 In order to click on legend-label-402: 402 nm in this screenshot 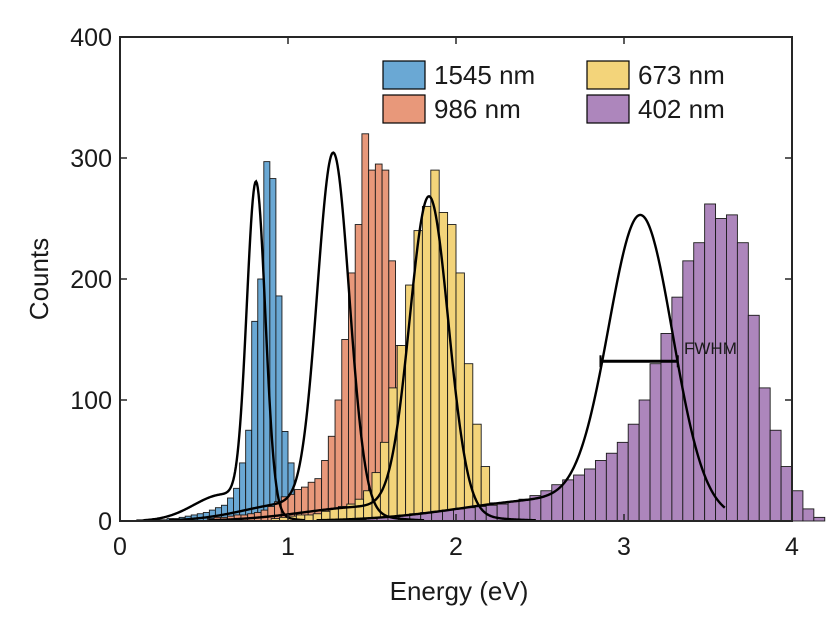, I will do `click(681, 109)`.